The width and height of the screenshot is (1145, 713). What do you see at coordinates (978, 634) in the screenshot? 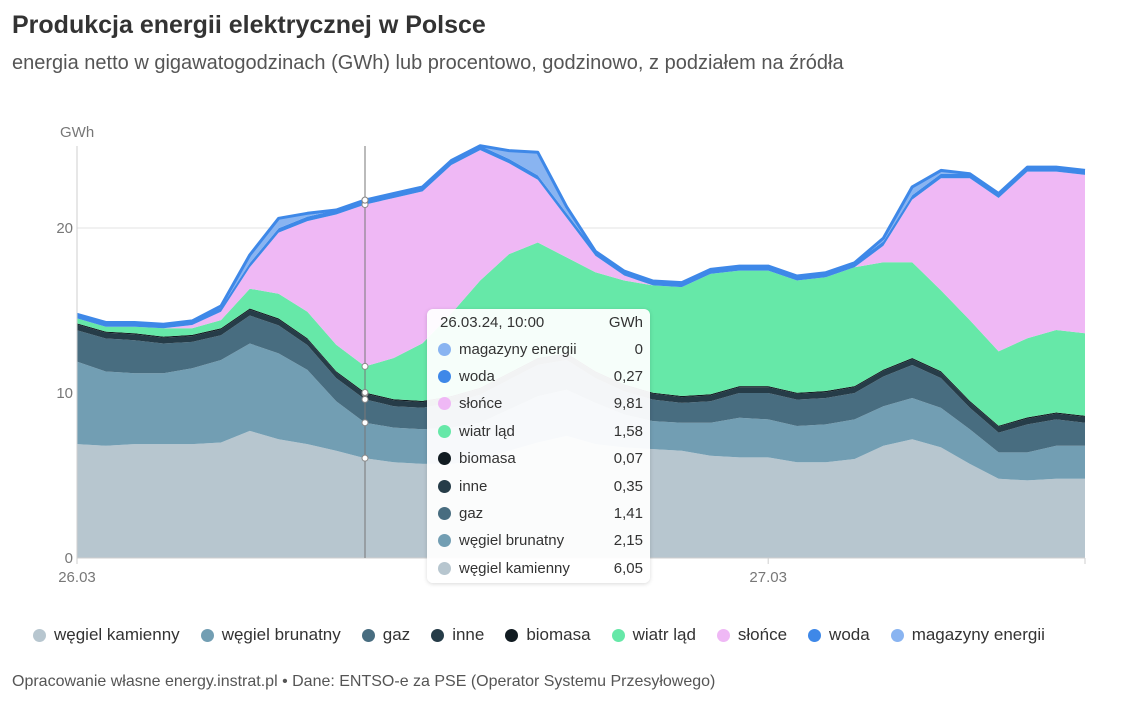
I see `legend-label: magazyny energii` at bounding box center [978, 634].